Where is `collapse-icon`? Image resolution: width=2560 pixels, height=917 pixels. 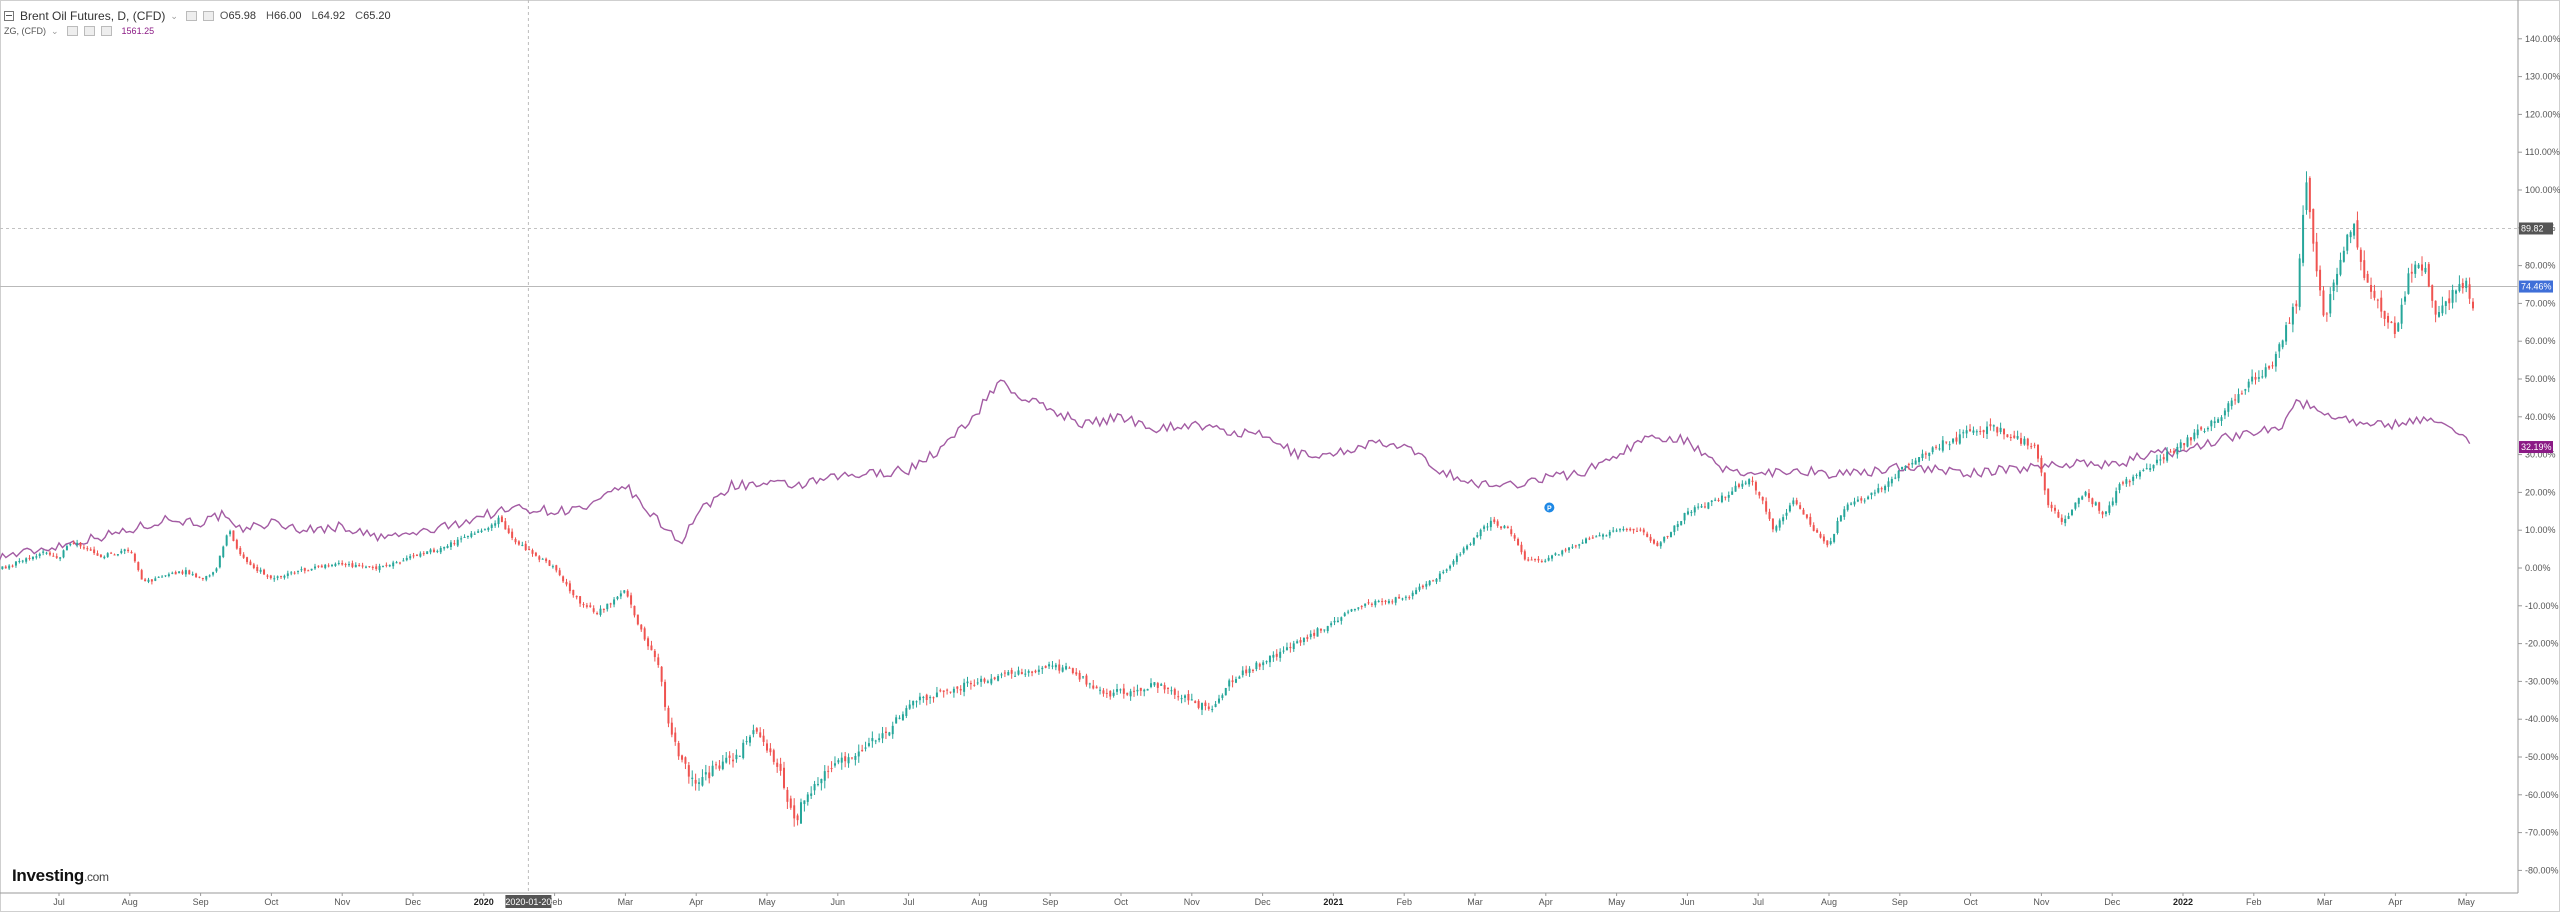 collapse-icon is located at coordinates (9, 16).